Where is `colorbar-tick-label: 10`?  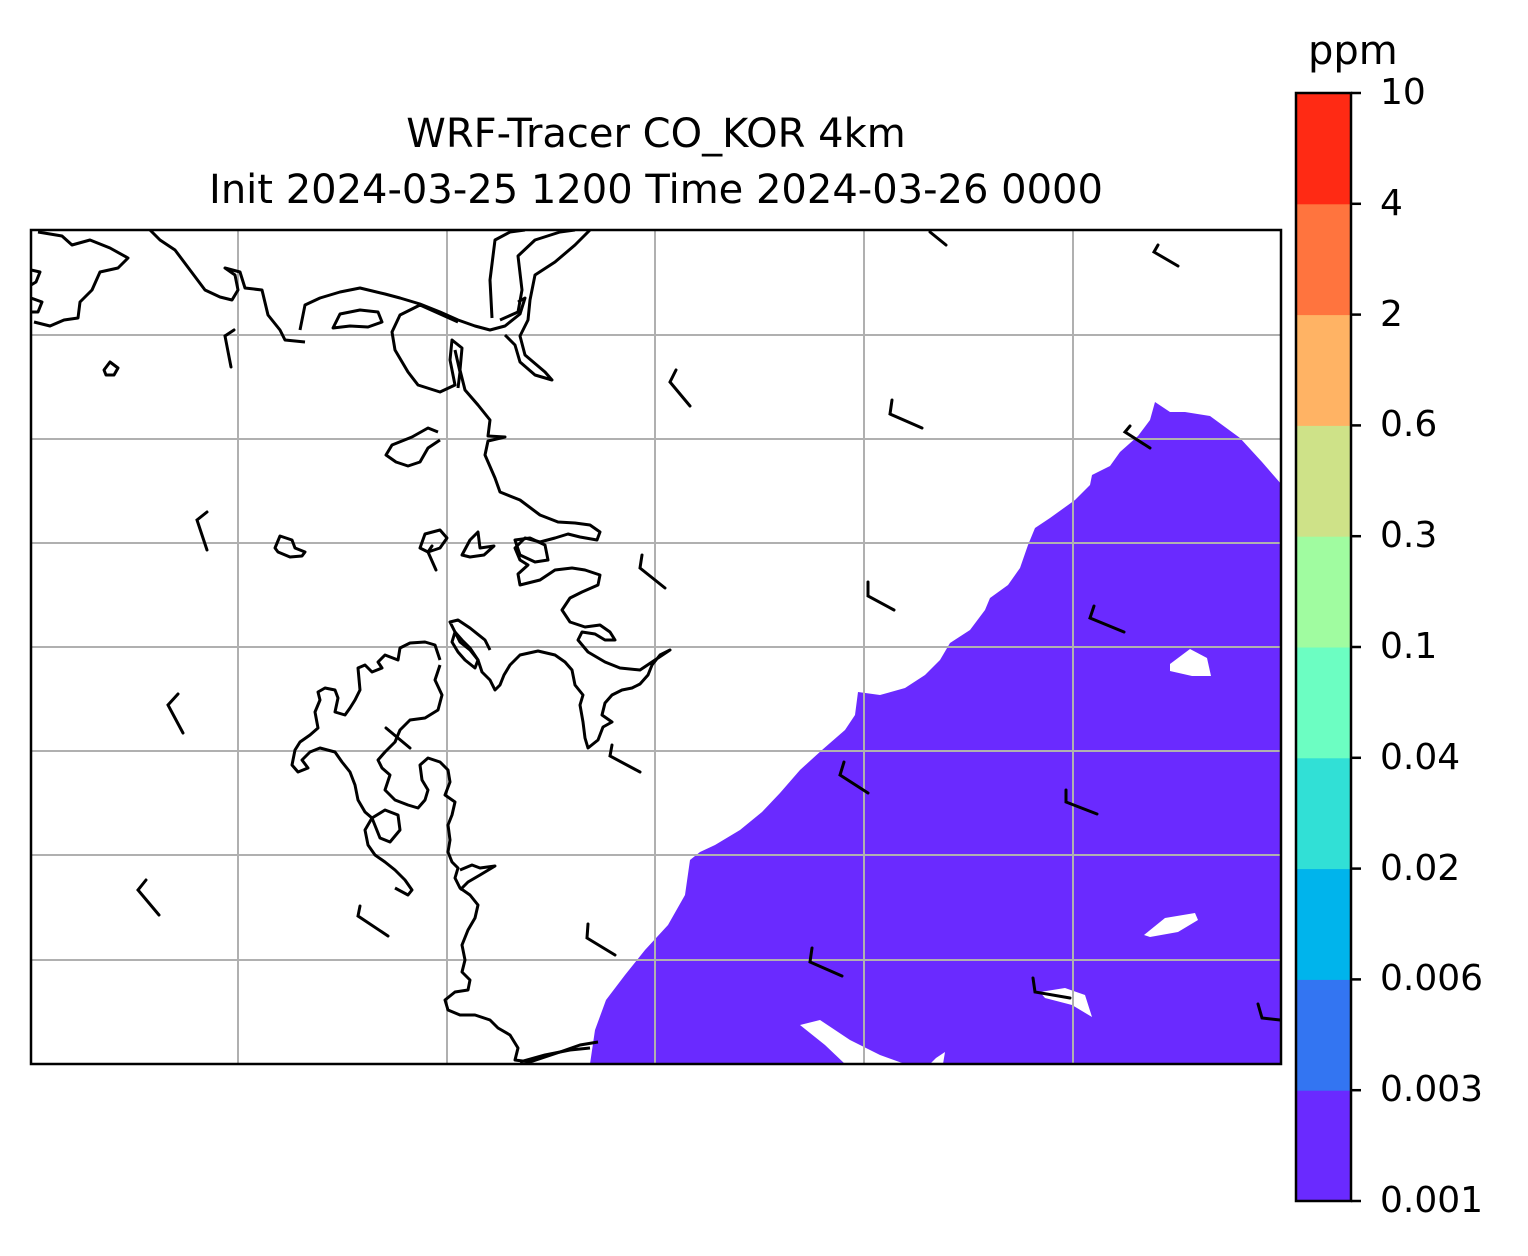 colorbar-tick-label: 10 is located at coordinates (1403, 92).